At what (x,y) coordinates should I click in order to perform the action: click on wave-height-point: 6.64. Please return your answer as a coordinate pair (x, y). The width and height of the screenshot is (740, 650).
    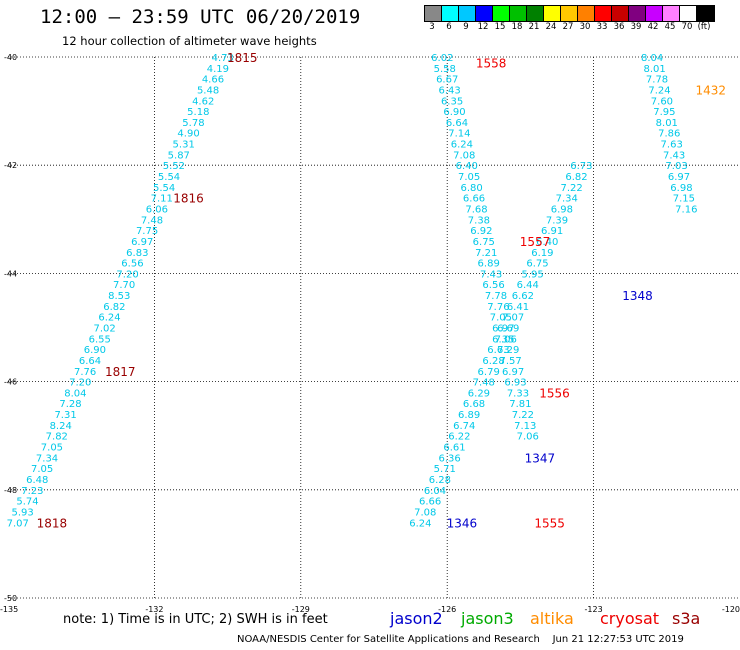
    Looking at the image, I should click on (457, 123).